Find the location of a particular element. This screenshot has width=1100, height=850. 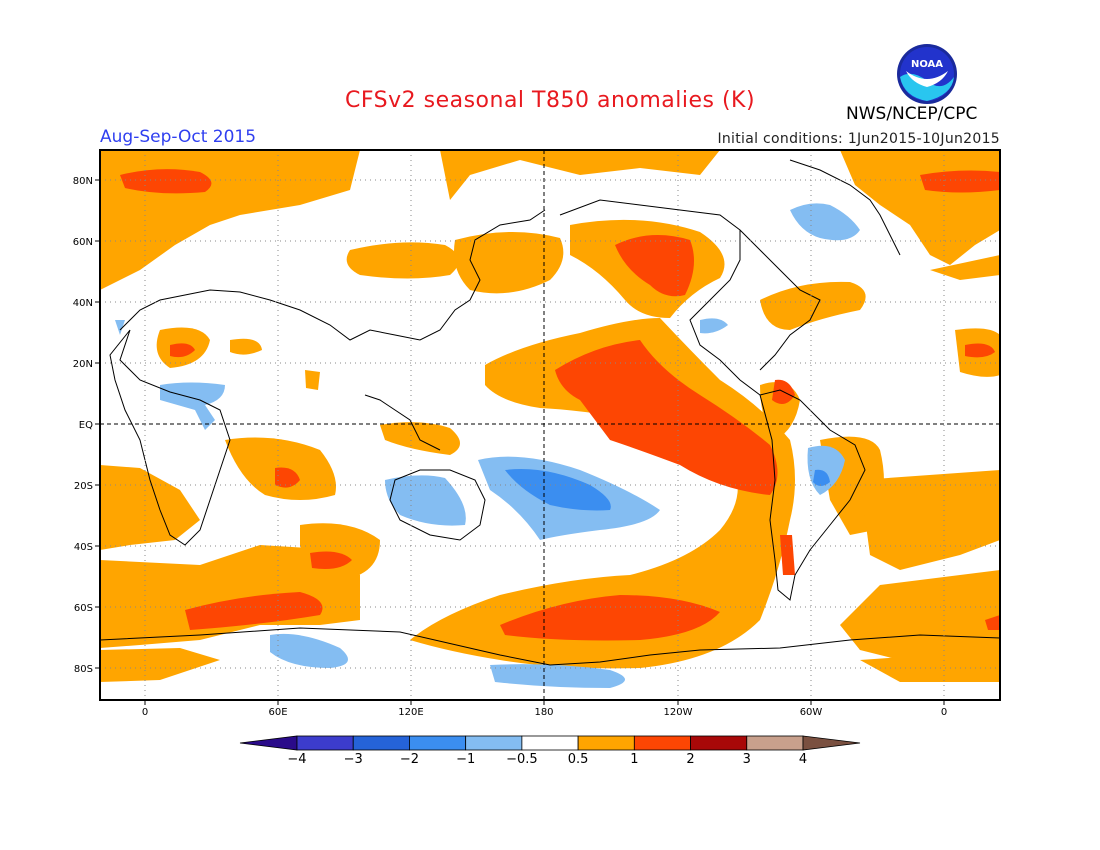

colorbar-label: −1 is located at coordinates (465, 759).